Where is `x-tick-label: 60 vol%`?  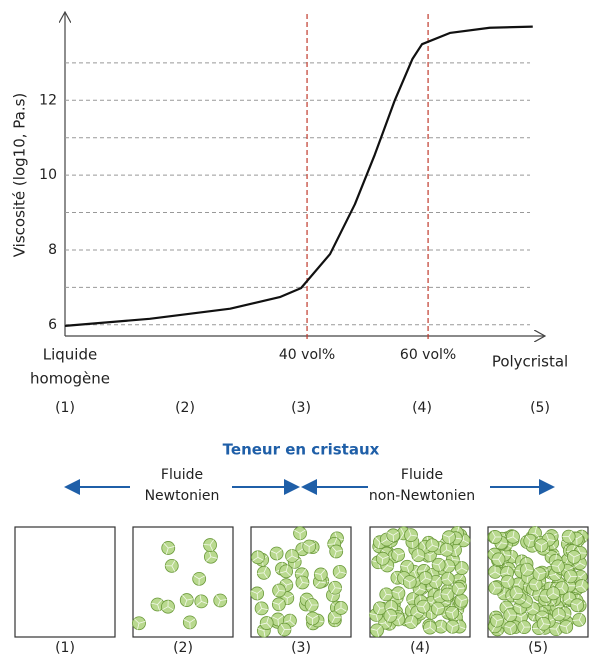
x-tick-label: 60 vol% is located at coordinates (428, 355).